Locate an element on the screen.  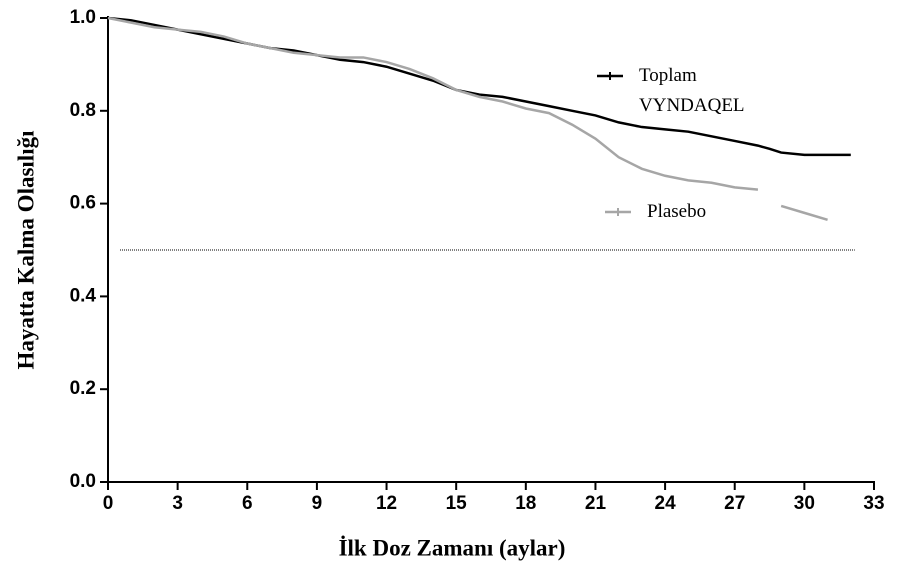
legend-label: Toplam VYNDAQEL is located at coordinates (692, 90).